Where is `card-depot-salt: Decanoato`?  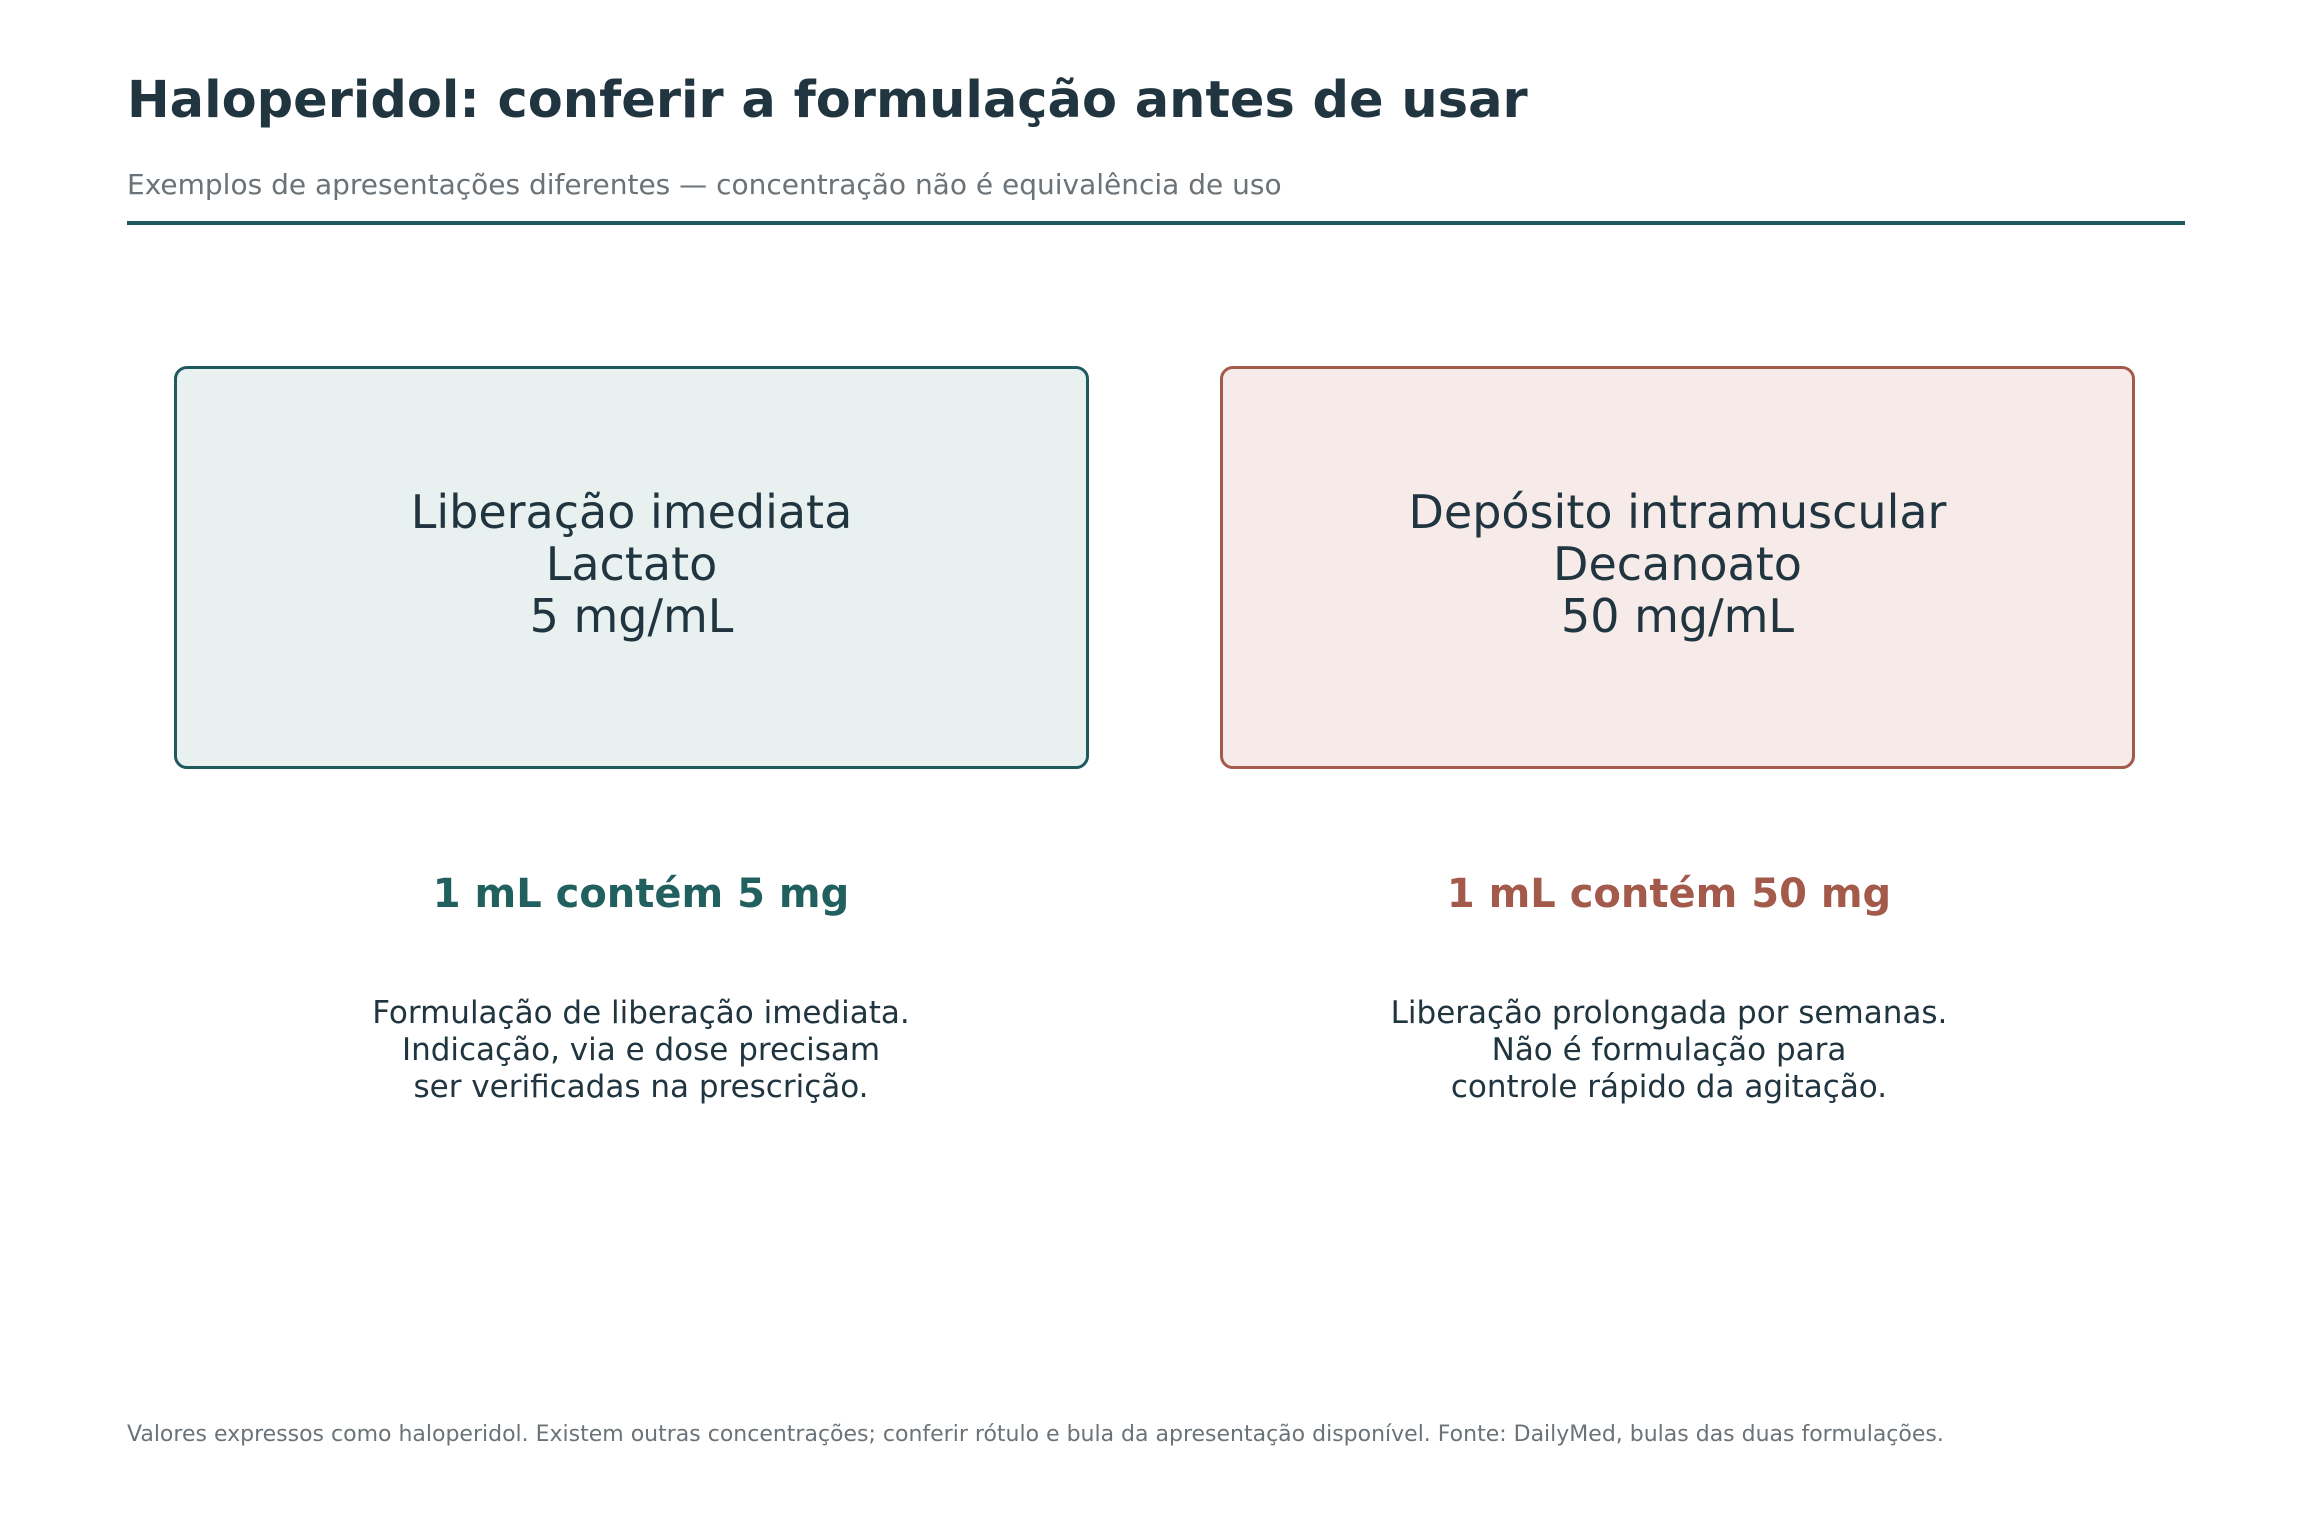 card-depot-salt: Decanoato is located at coordinates (1677, 563).